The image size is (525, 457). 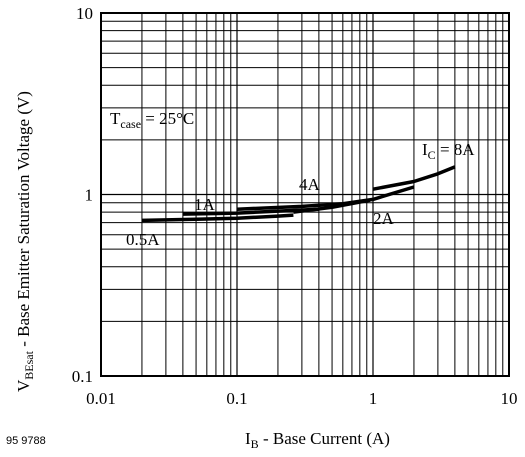 What do you see at coordinates (217, 218) in the screenshot?
I see `series-line-0.5A` at bounding box center [217, 218].